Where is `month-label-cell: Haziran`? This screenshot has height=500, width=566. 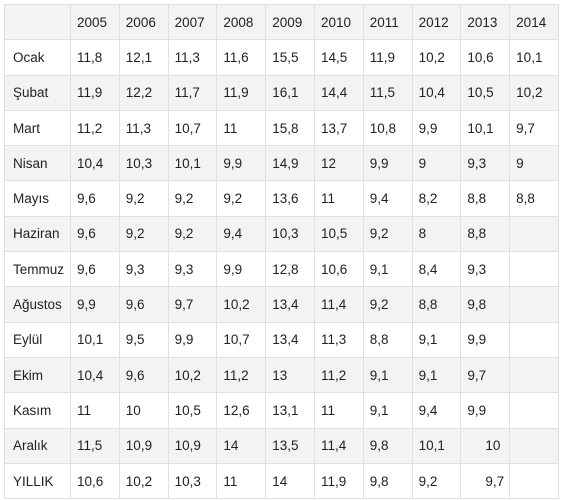
month-label-cell: Haziran is located at coordinates (37, 234).